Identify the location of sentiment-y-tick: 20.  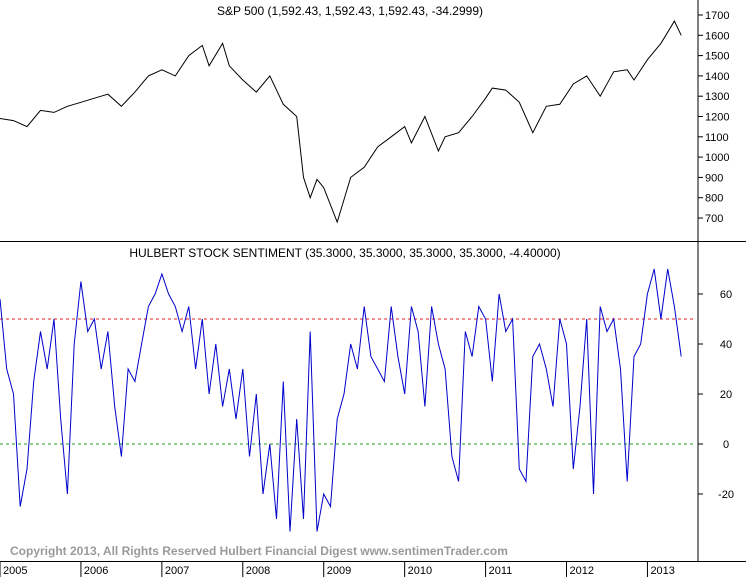
(715, 395).